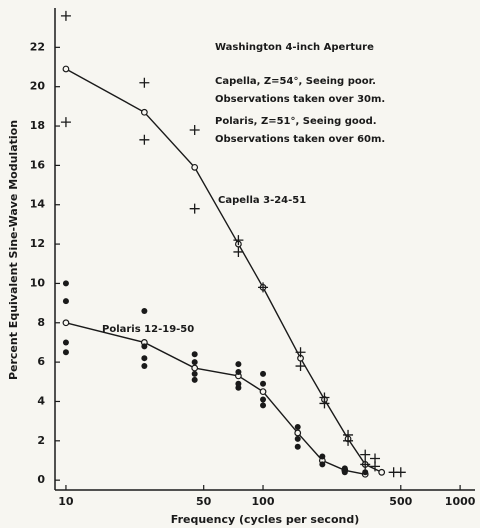 The height and width of the screenshot is (528, 480). Describe the element at coordinates (37, 46) in the screenshot. I see `y-tick-label: 22` at that location.